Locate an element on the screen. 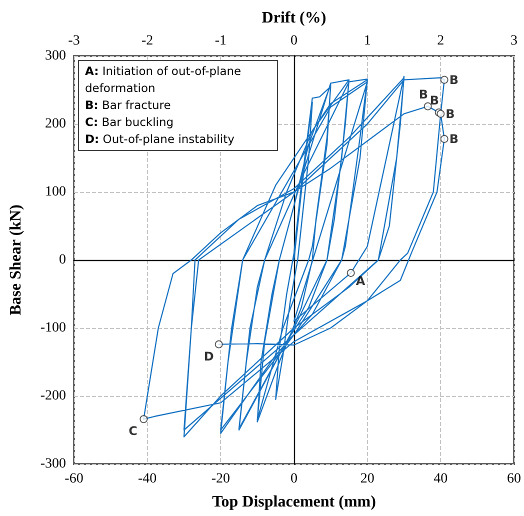 This screenshot has width=524, height=516. y-tick-label: 200 is located at coordinates (55, 124).